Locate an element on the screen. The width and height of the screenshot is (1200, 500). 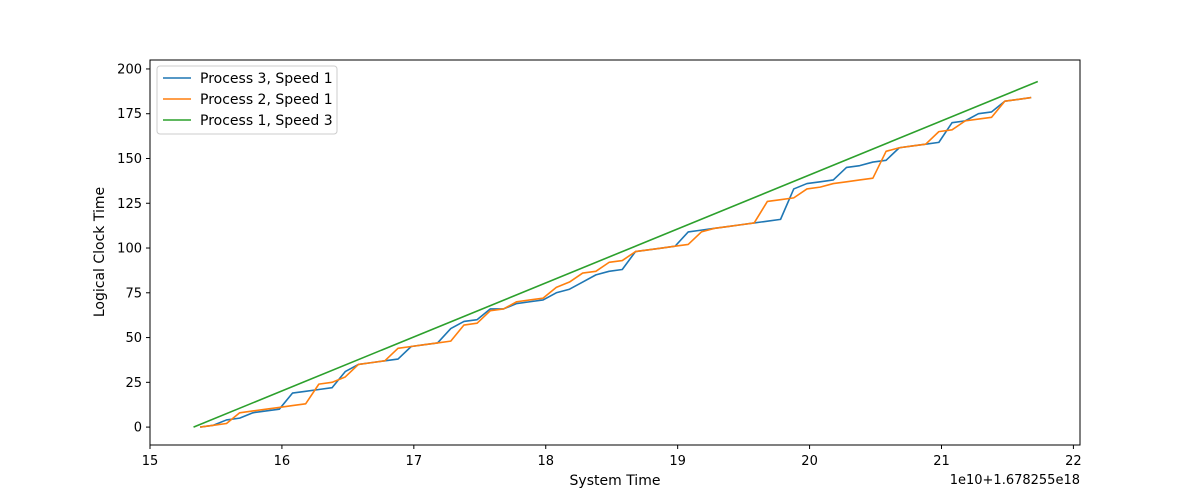
x-axis-label: System Time is located at coordinates (615, 481).